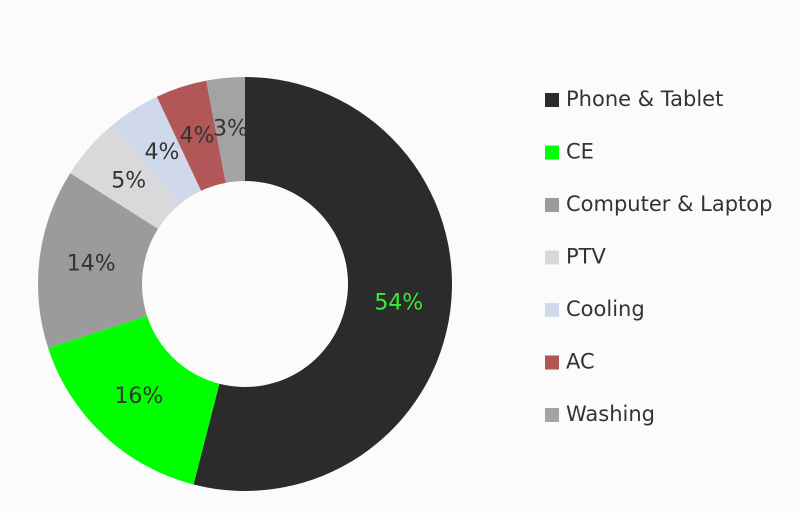 This screenshot has width=800, height=513. I want to click on data-label: 5%, so click(128, 180).